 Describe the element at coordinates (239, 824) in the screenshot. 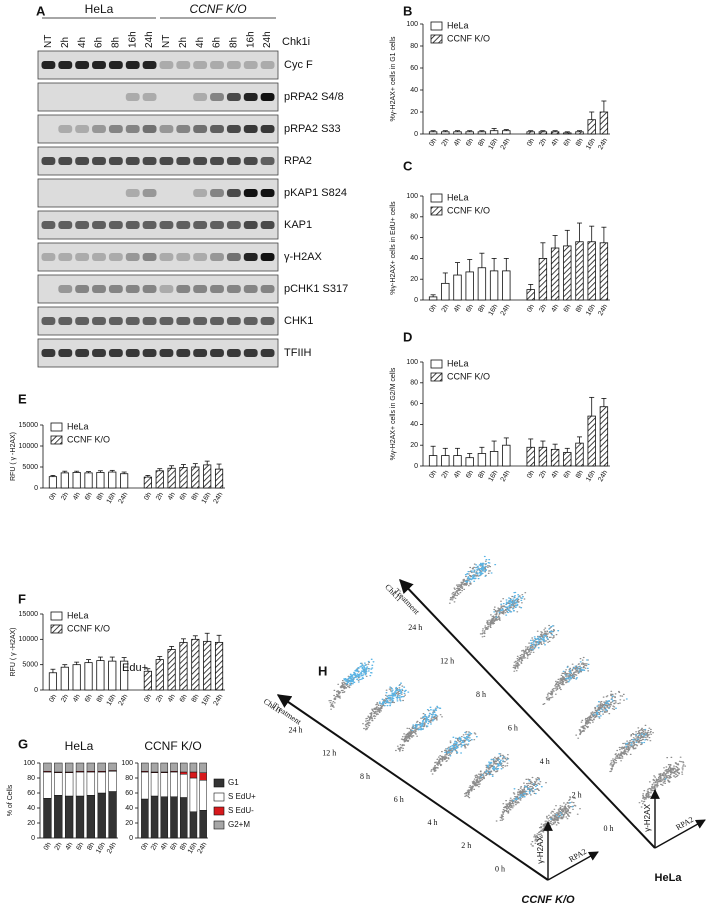

I see `legend-label: G2+M` at that location.